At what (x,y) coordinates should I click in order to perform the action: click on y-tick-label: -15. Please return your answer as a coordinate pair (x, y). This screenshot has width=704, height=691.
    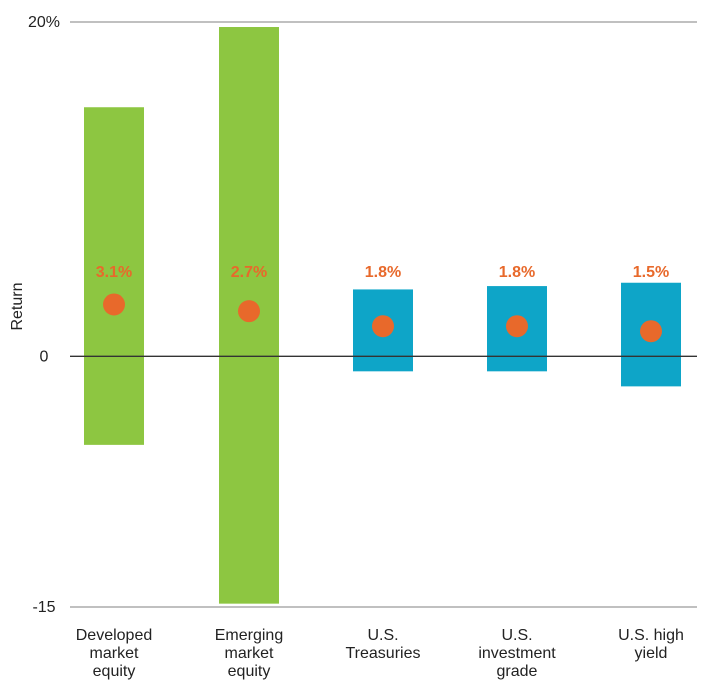
    Looking at the image, I should click on (43, 607).